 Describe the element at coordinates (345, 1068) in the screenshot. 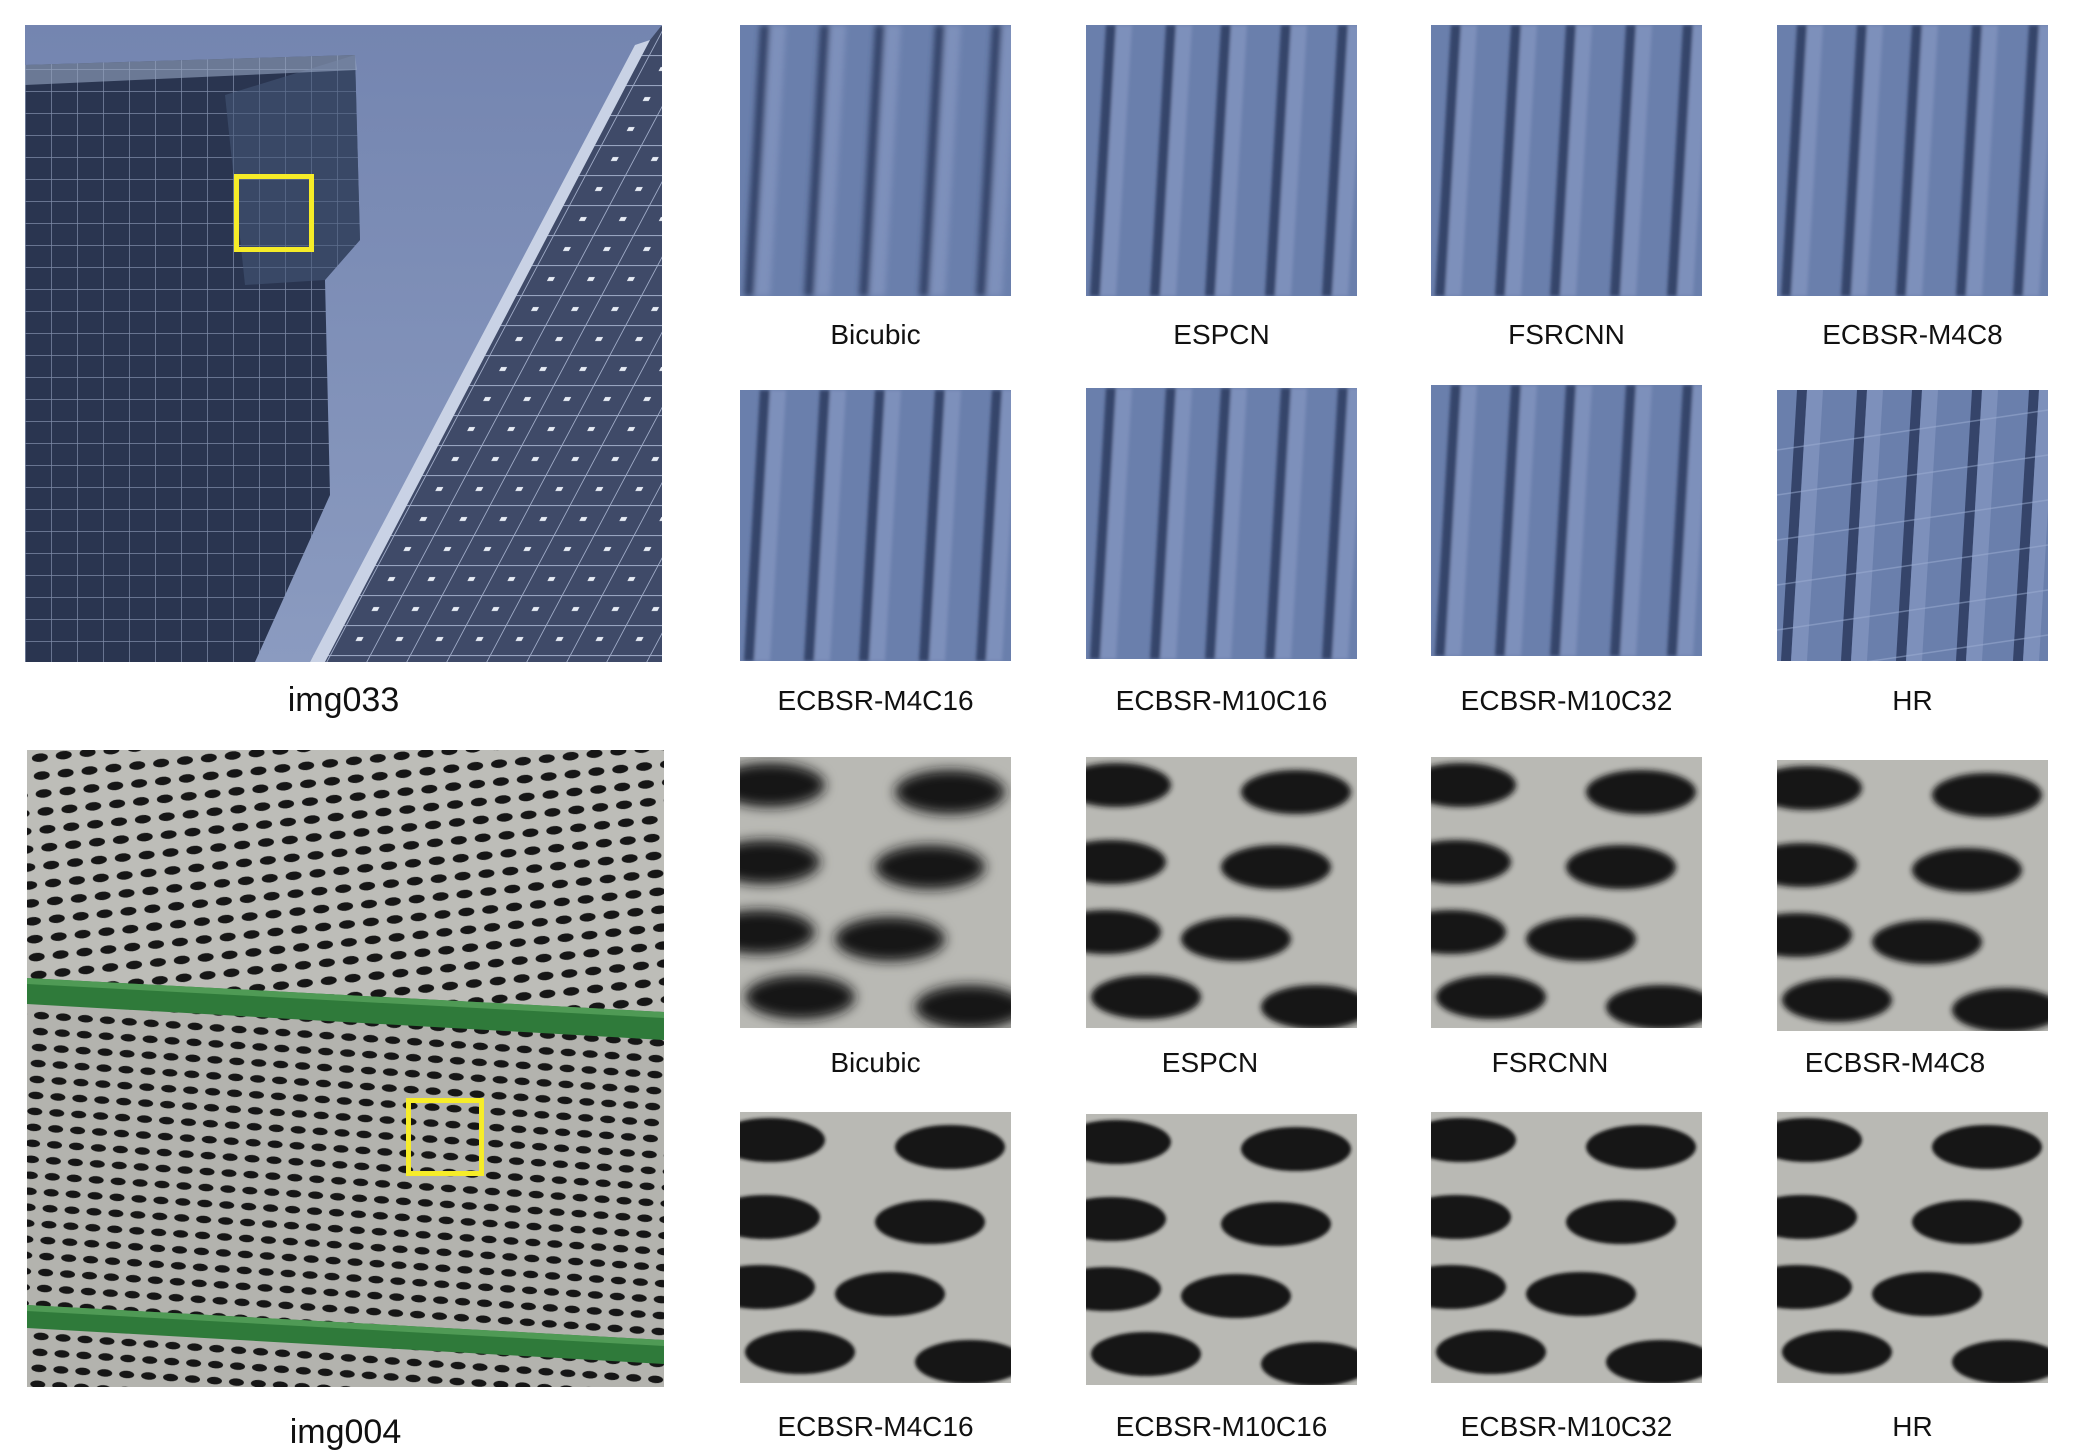

I see `source-image-perforated-metal` at that location.